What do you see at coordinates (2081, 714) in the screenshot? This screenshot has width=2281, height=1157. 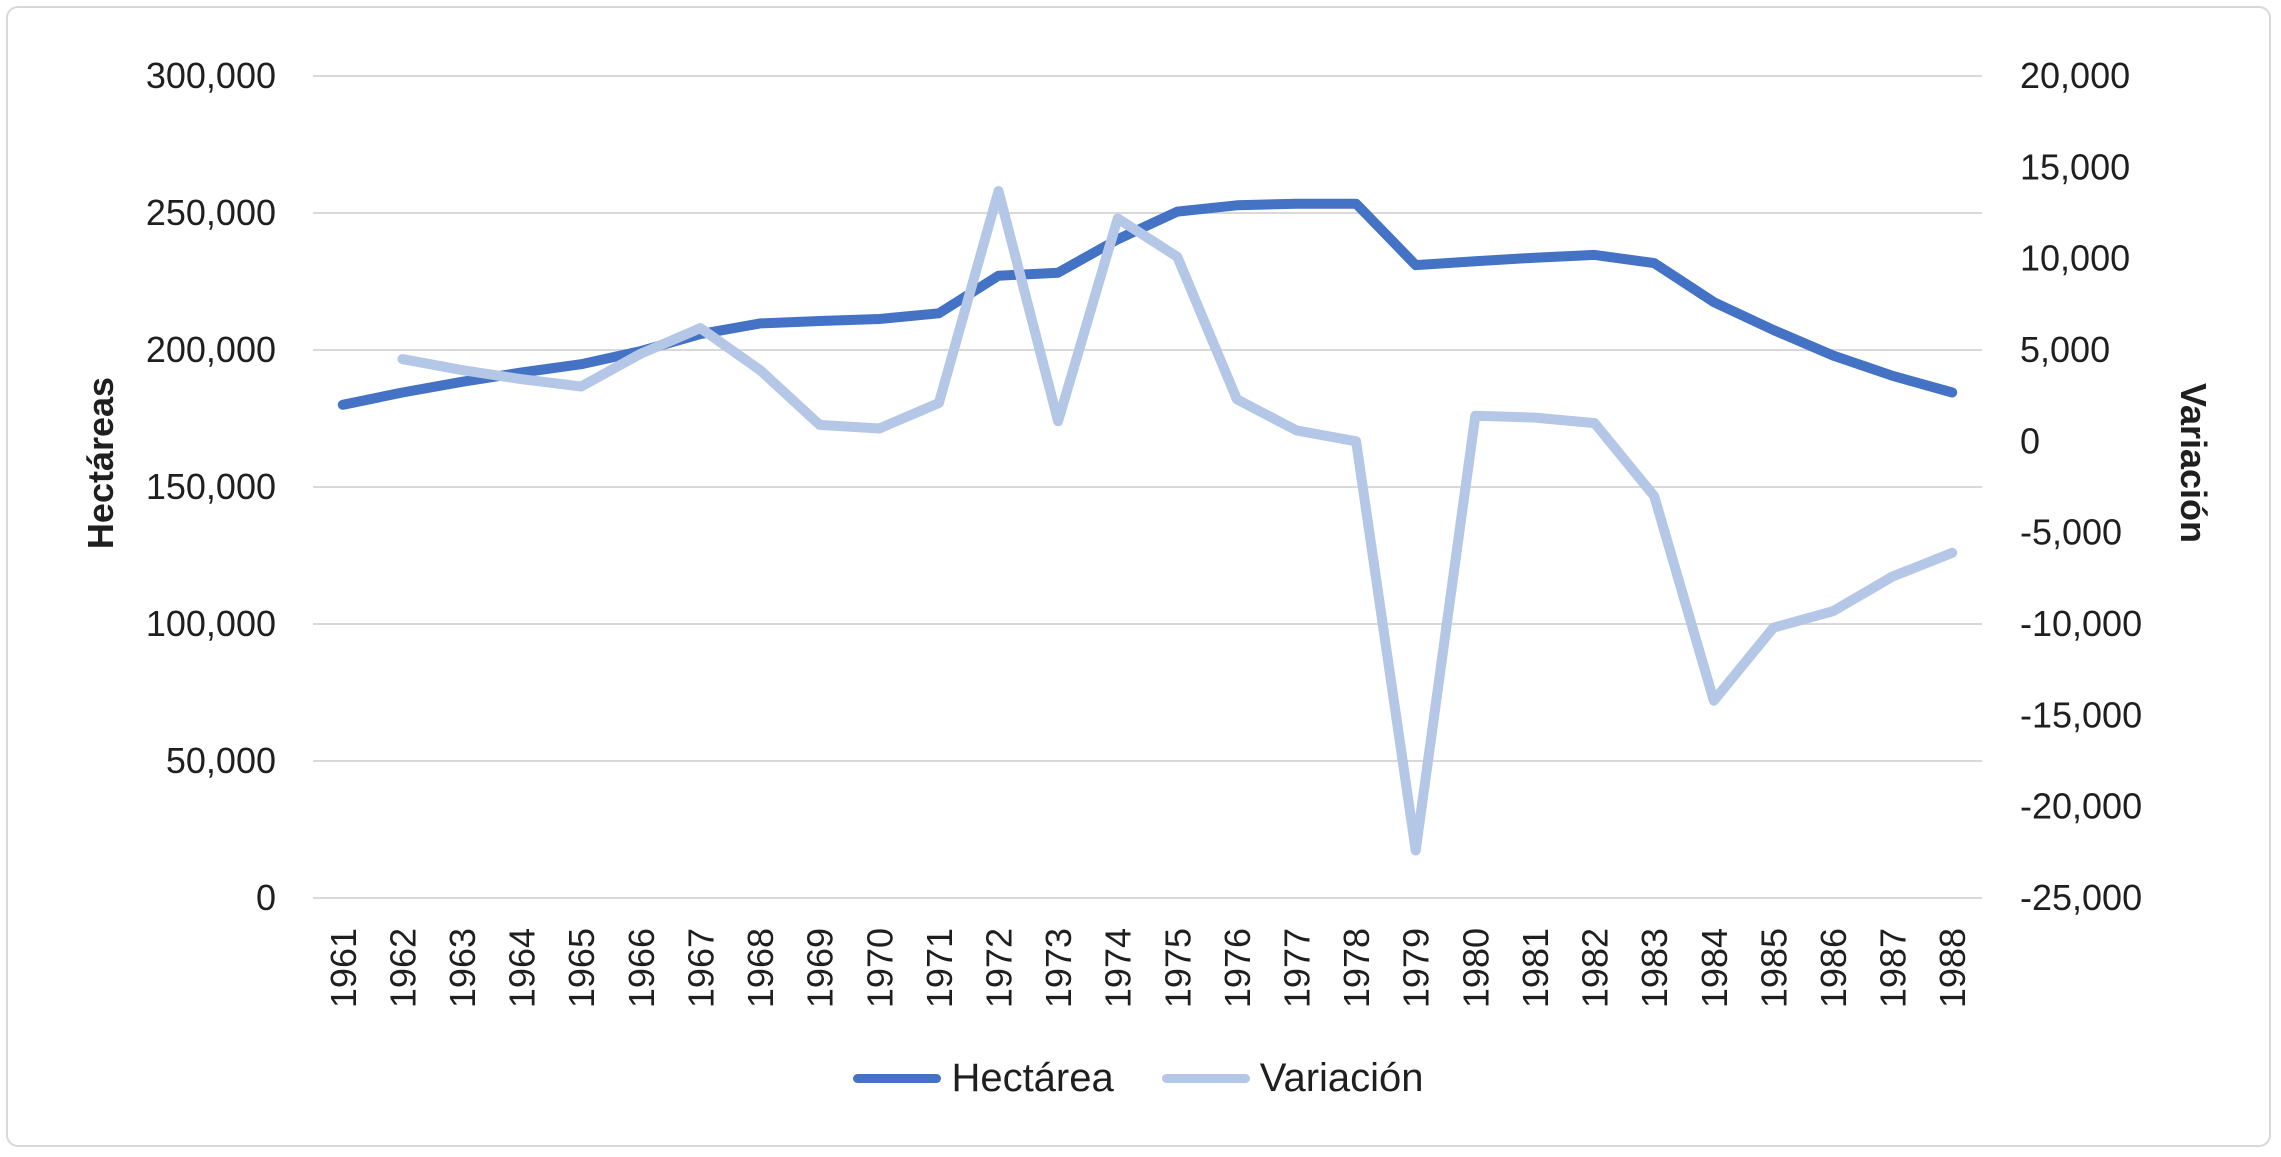 I see `right-axis-tick-label: -15,000` at bounding box center [2081, 714].